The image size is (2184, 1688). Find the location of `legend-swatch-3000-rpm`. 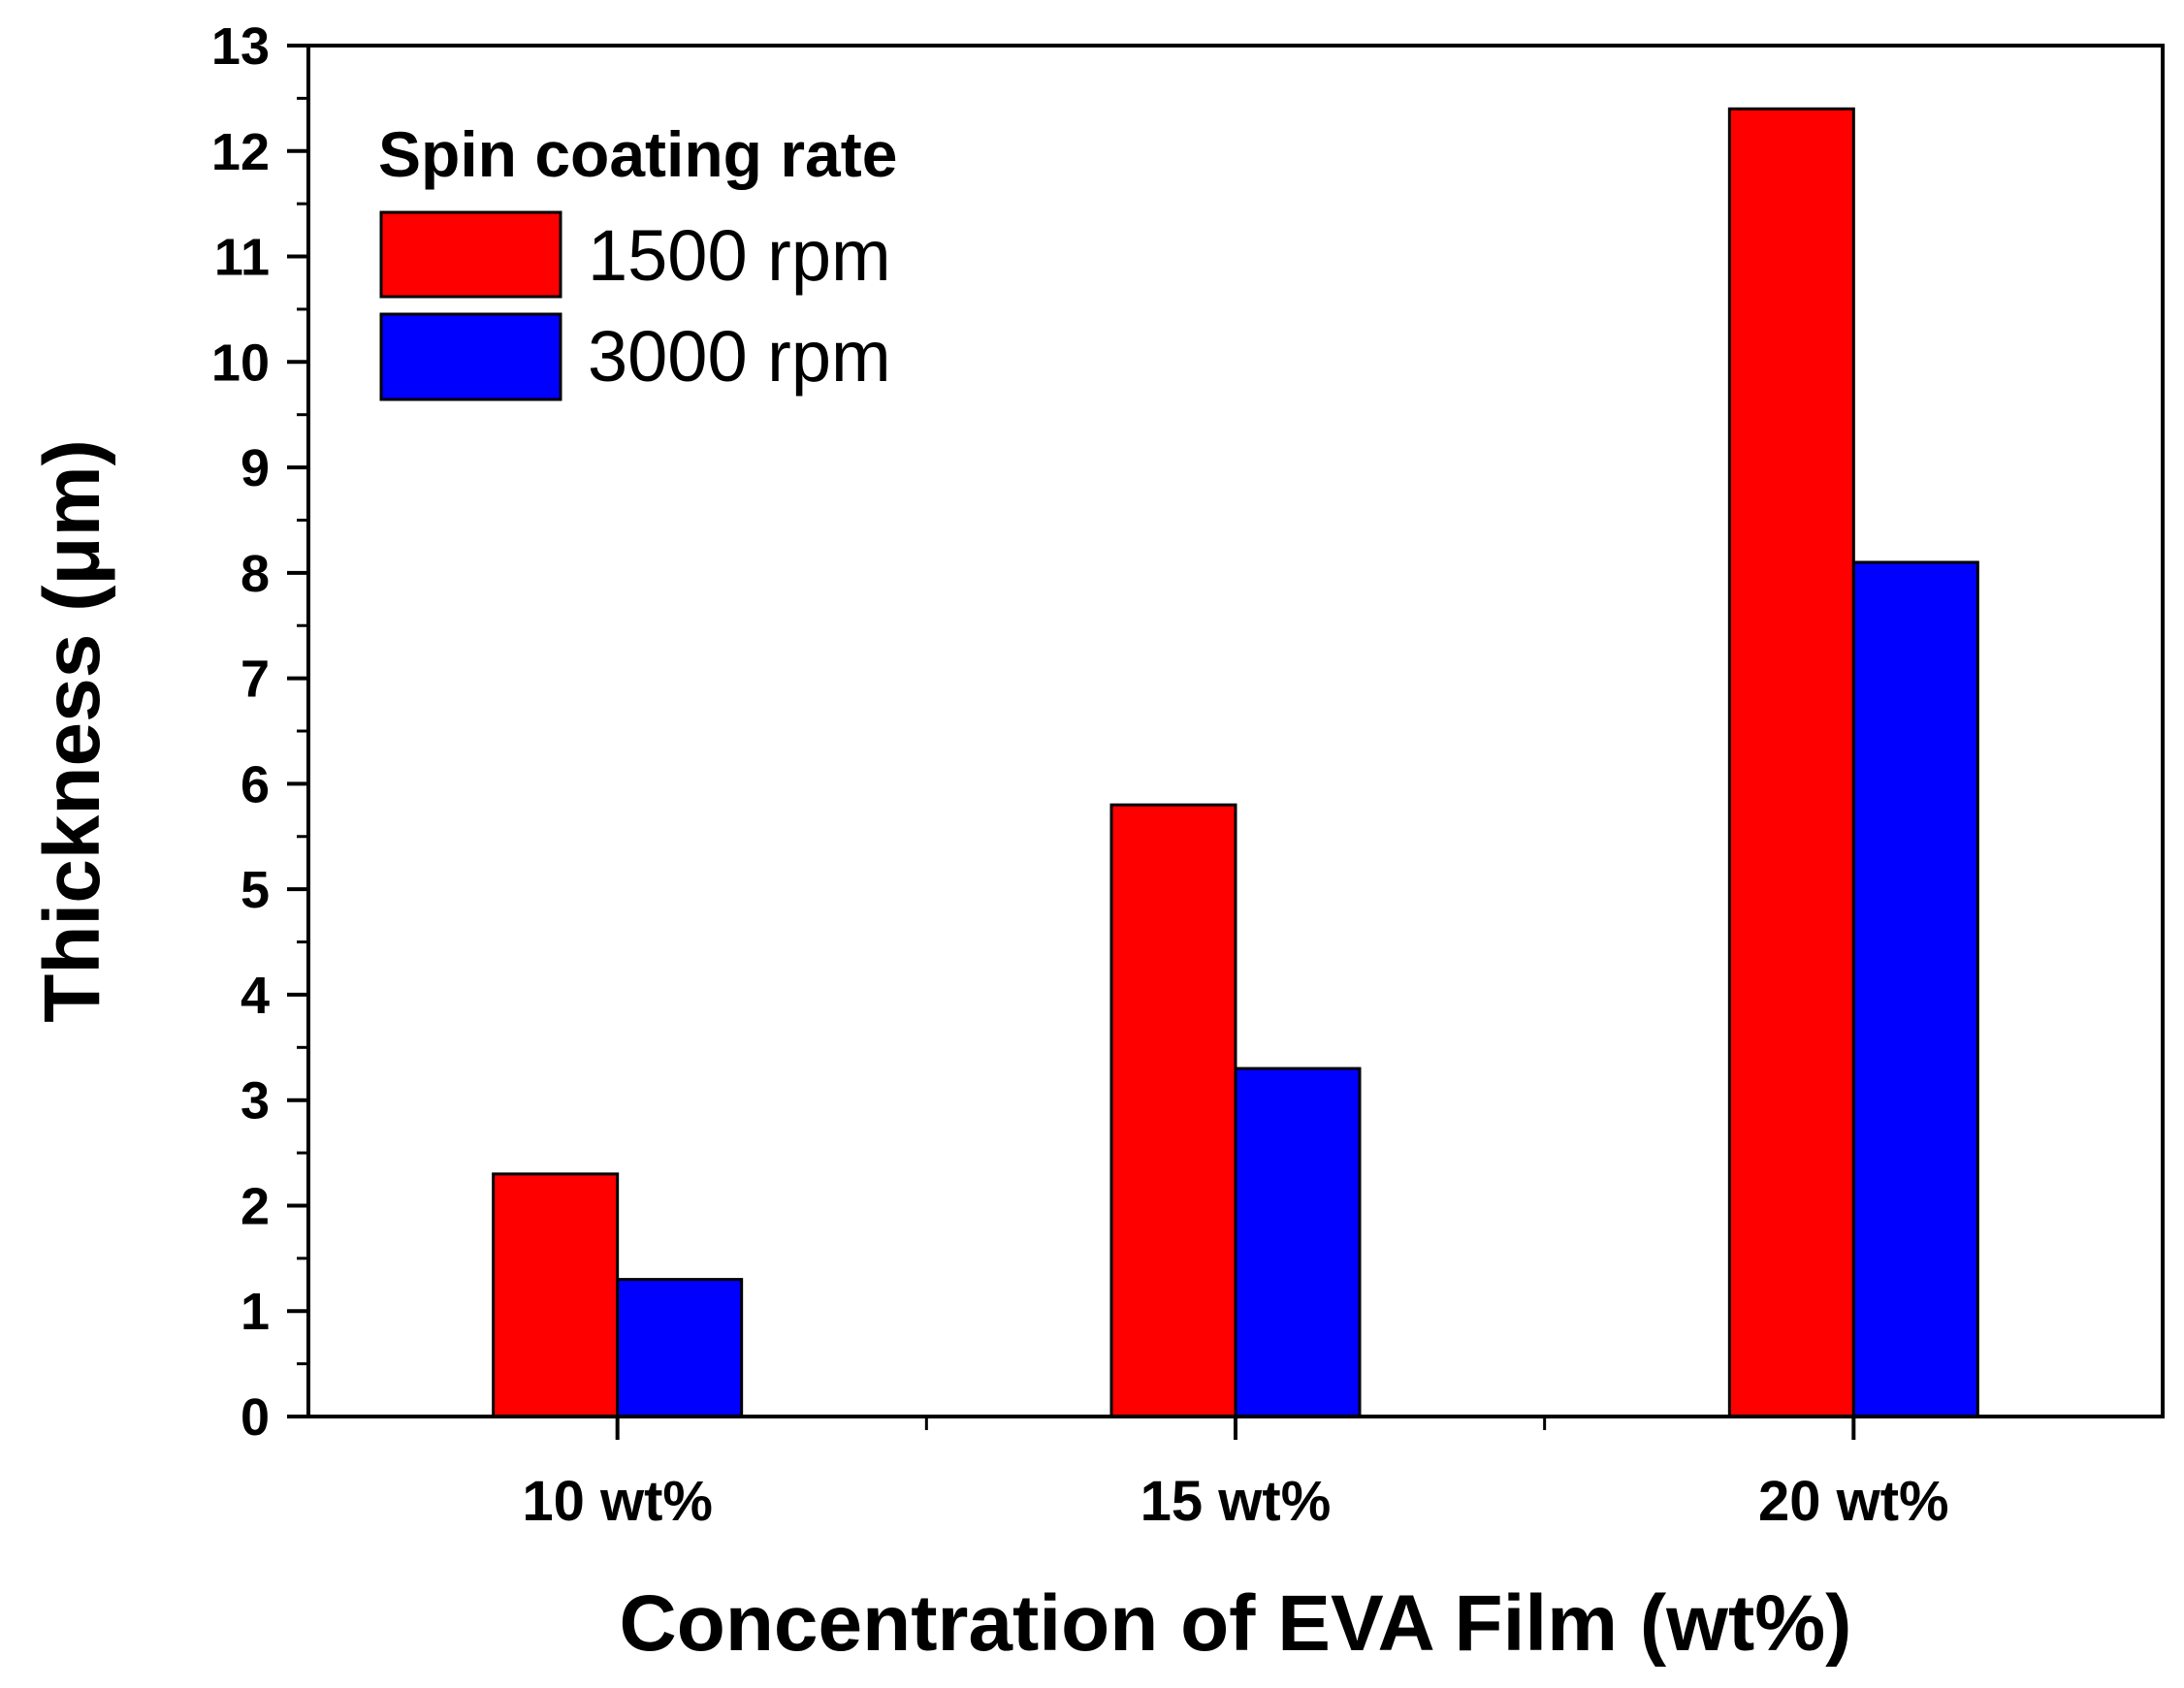

legend-swatch-3000-rpm is located at coordinates (470, 356).